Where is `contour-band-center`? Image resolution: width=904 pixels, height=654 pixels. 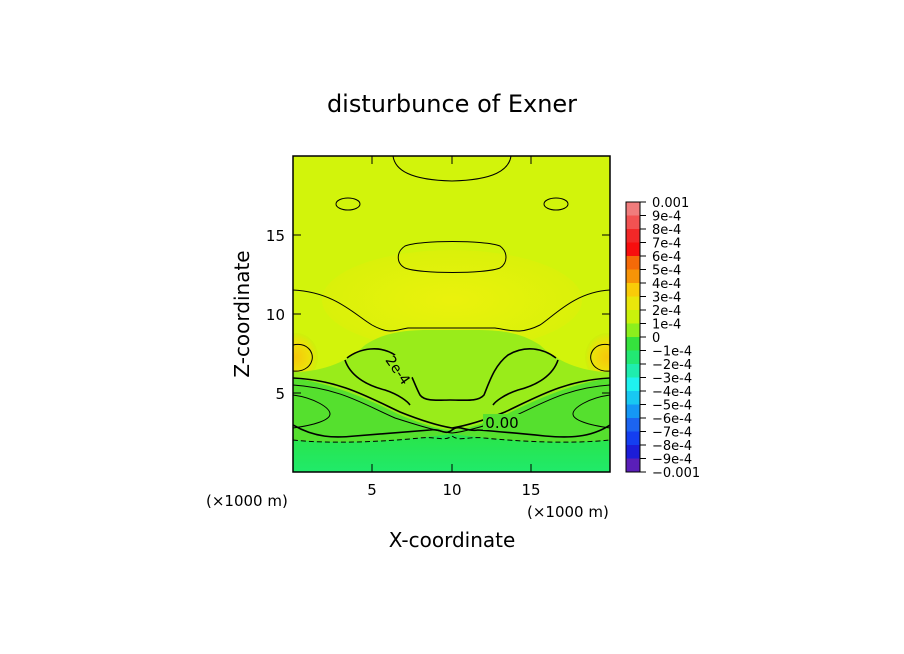 contour-band-center is located at coordinates (452, 257).